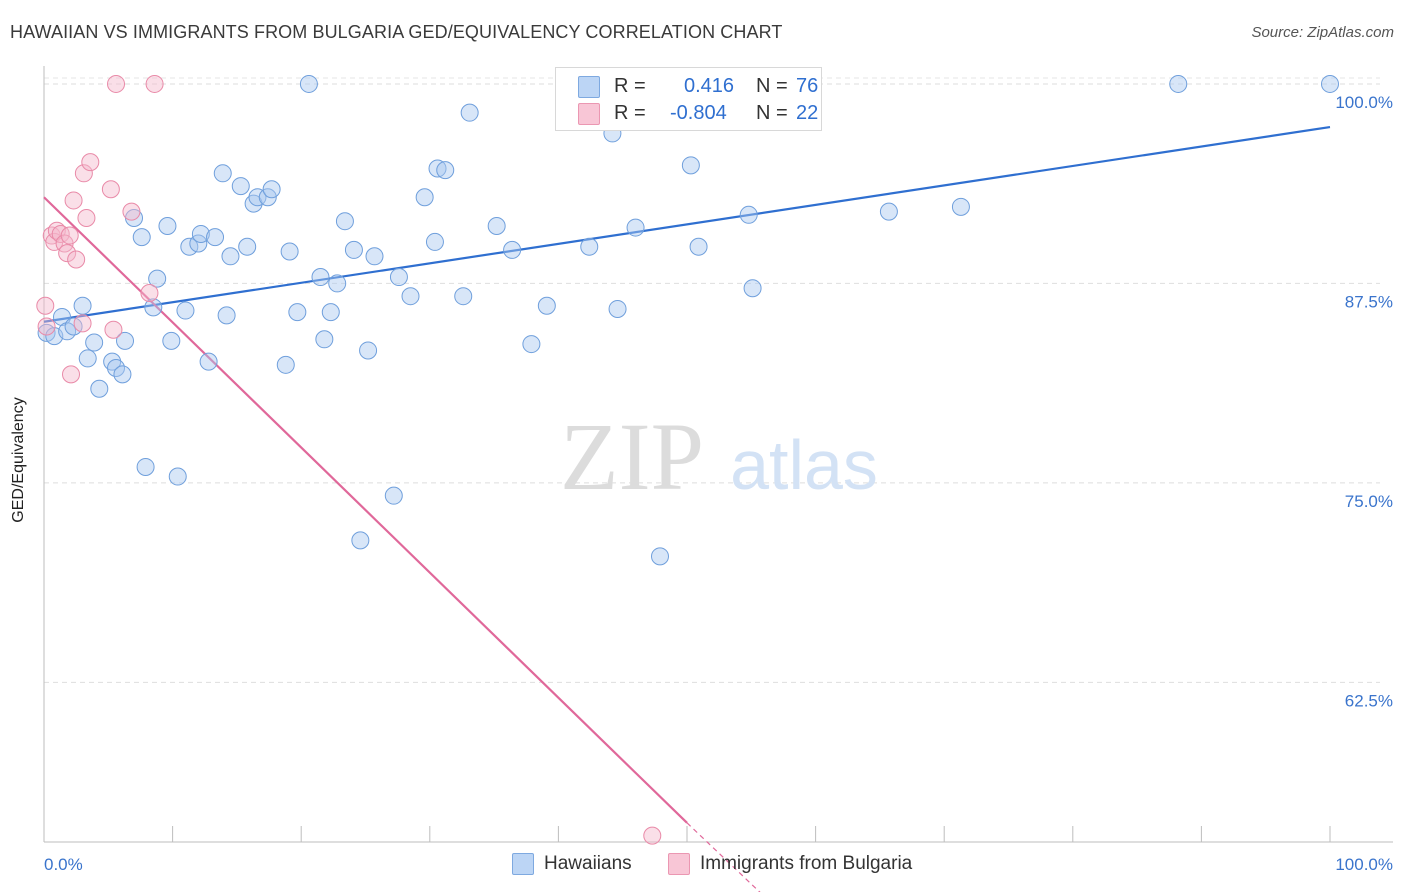 The width and height of the screenshot is (1406, 892). What do you see at coordinates (1364, 864) in the screenshot?
I see `x-tick-label-max: 100.0%` at bounding box center [1364, 864].